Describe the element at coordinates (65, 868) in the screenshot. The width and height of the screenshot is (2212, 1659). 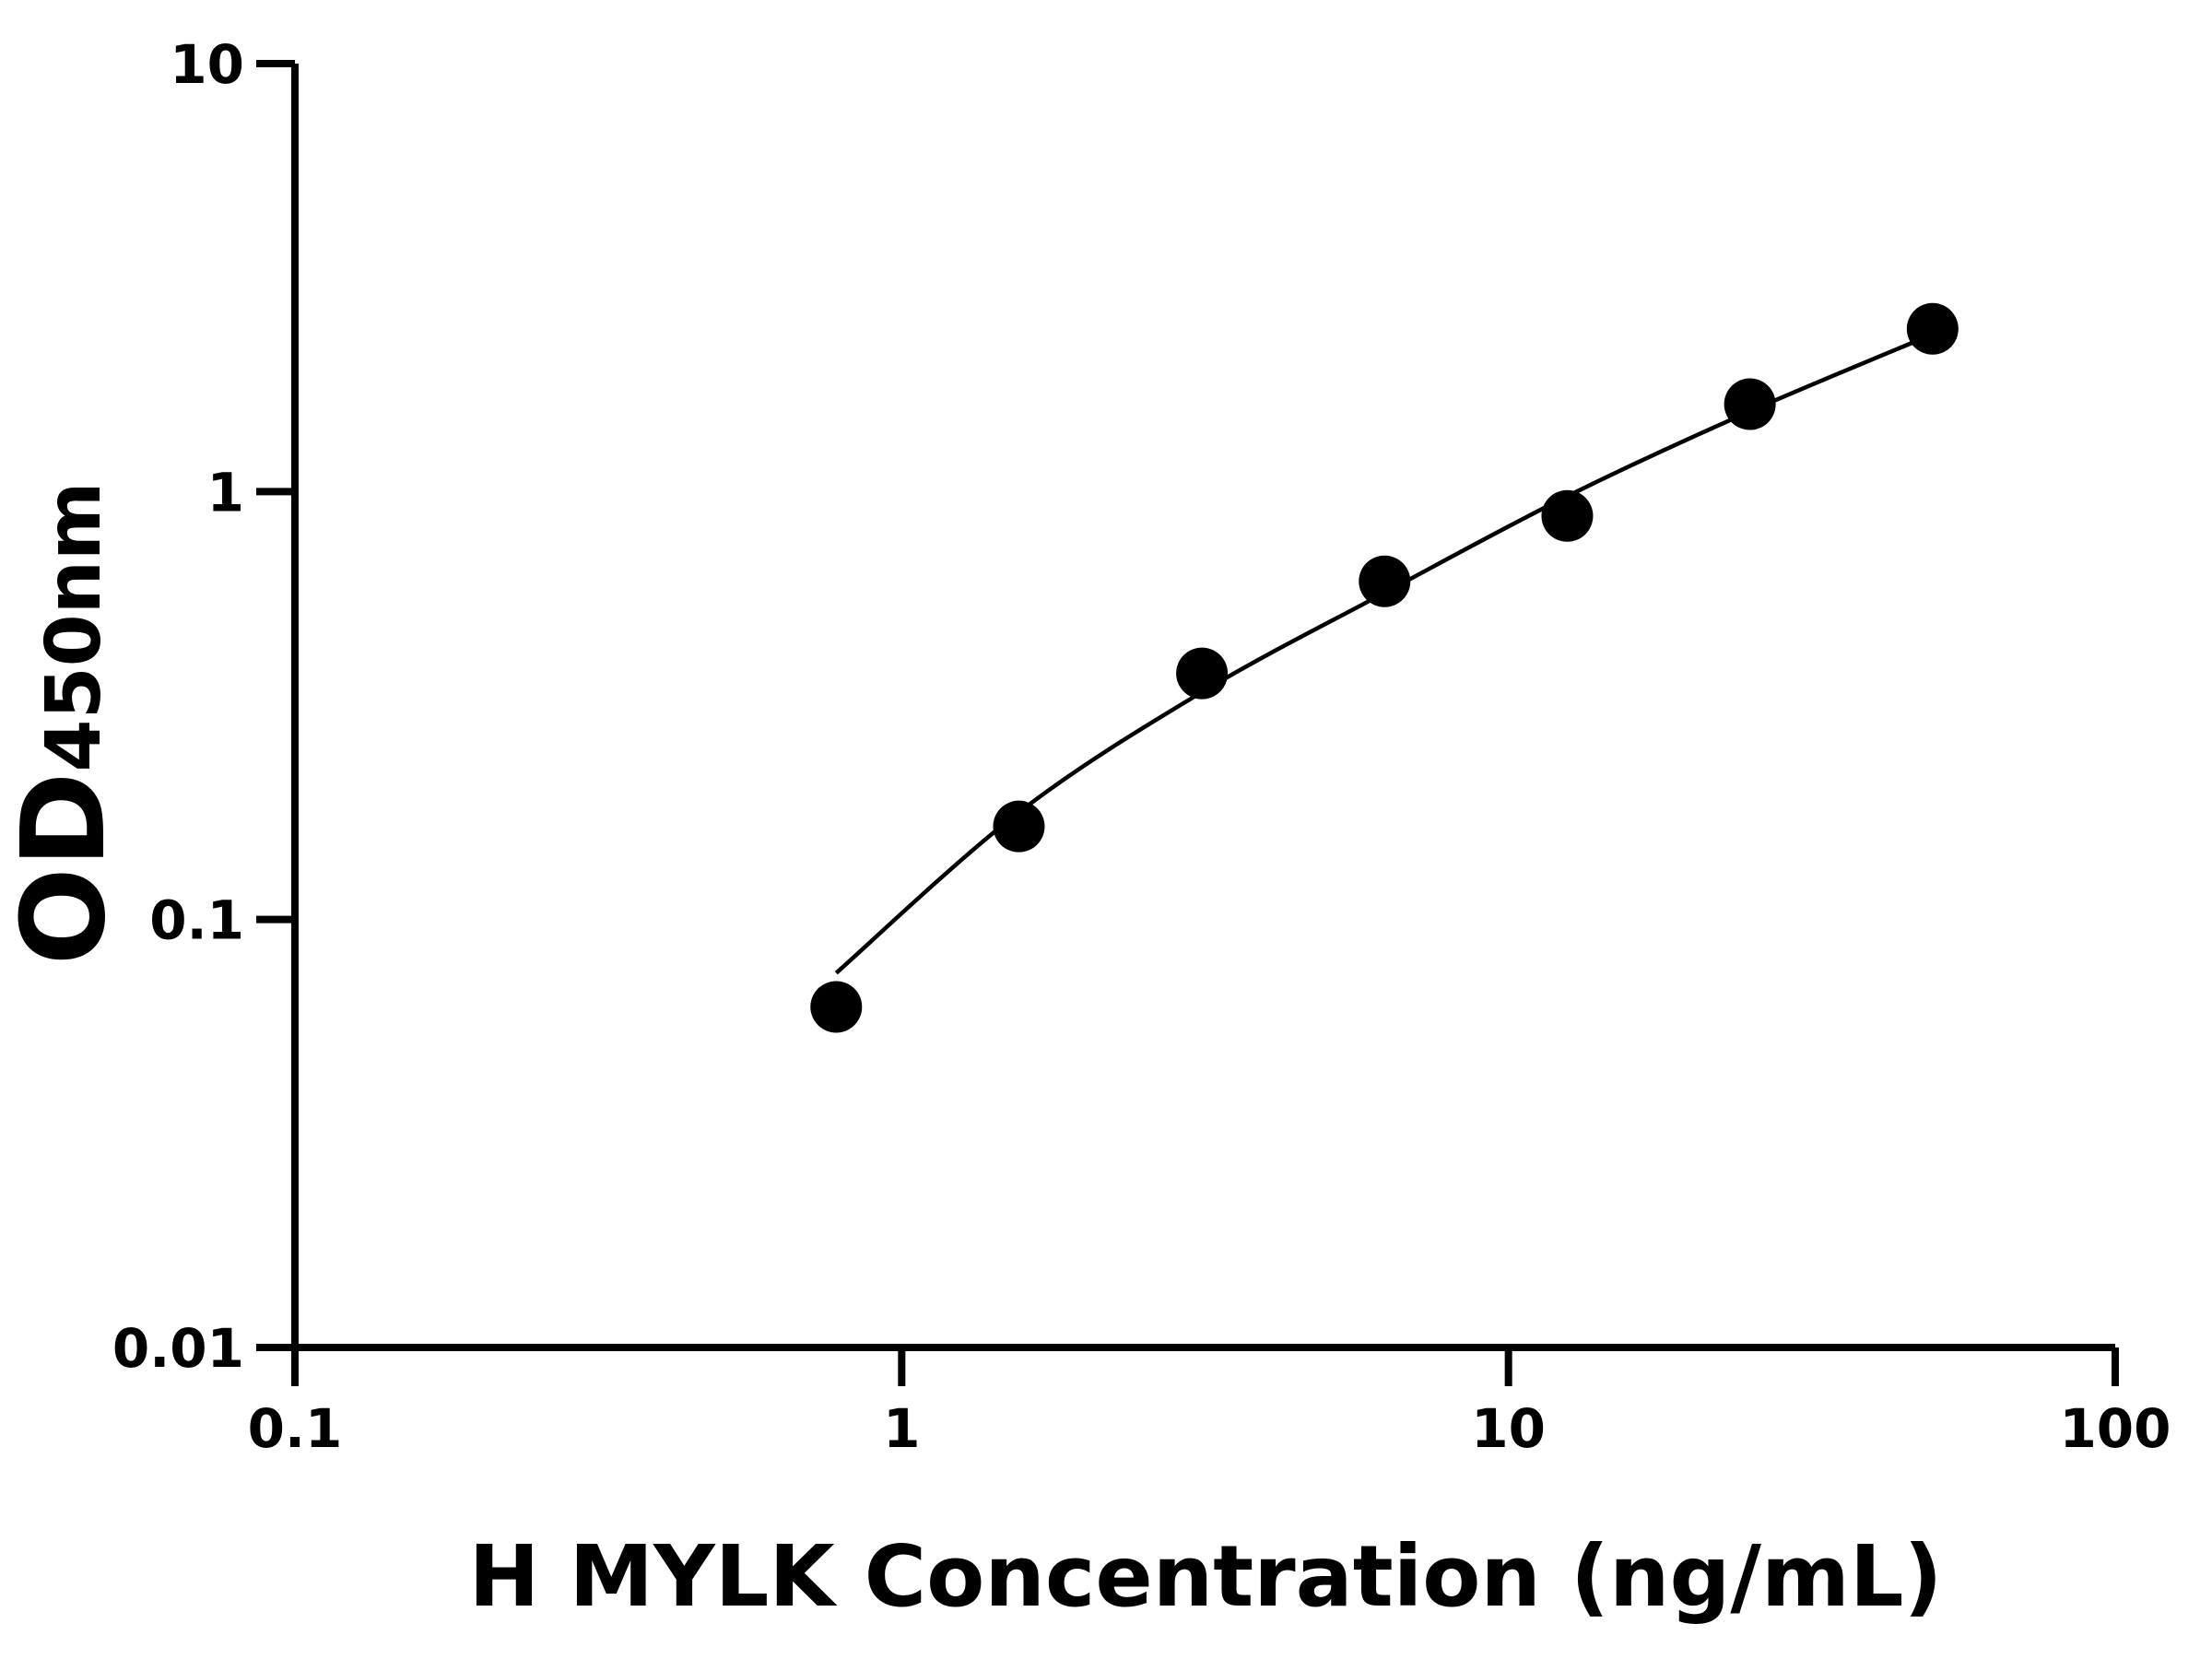
I see `y-axis-title-main: OD` at that location.